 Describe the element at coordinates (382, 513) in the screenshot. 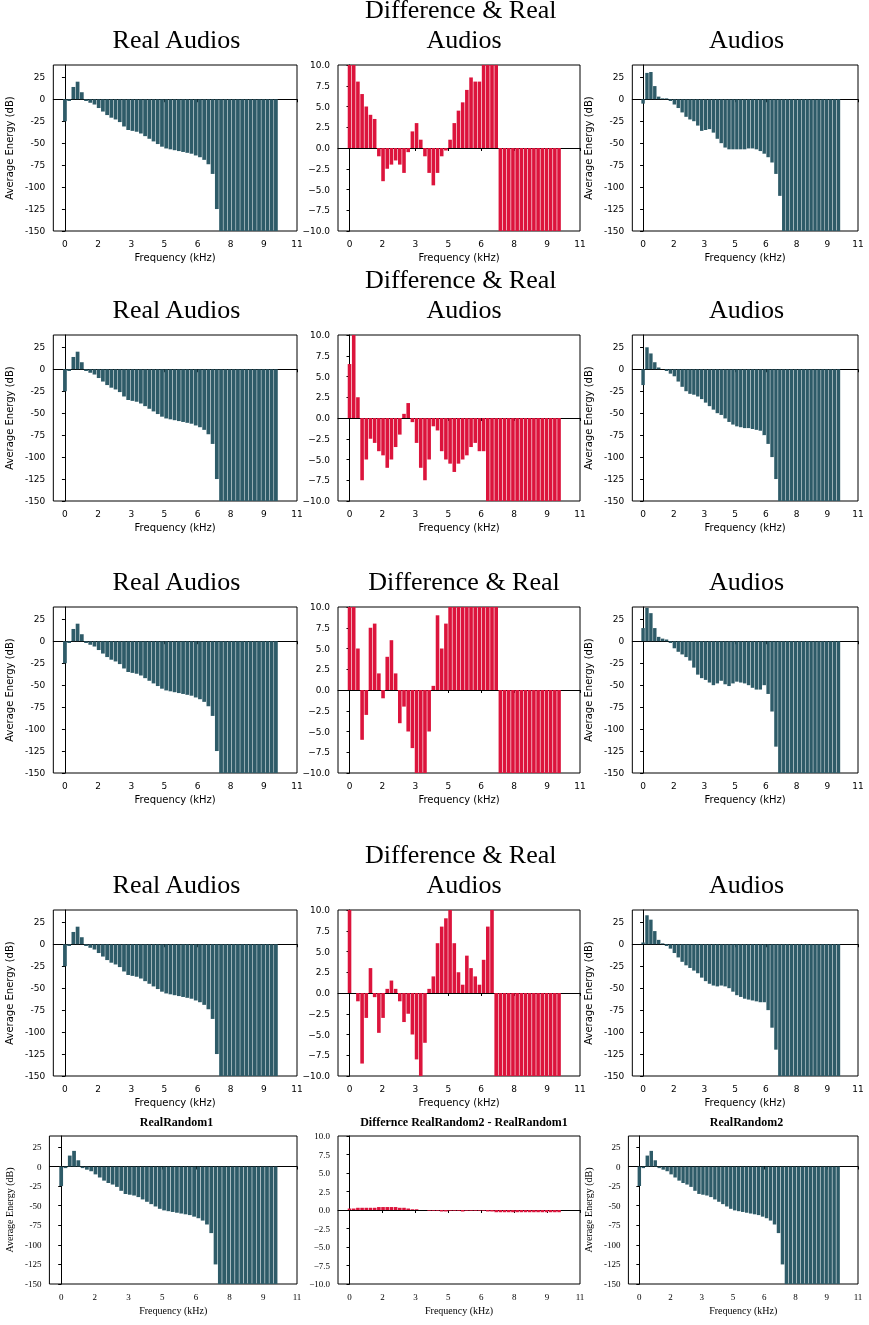

I see `x-tick-label: 2` at that location.